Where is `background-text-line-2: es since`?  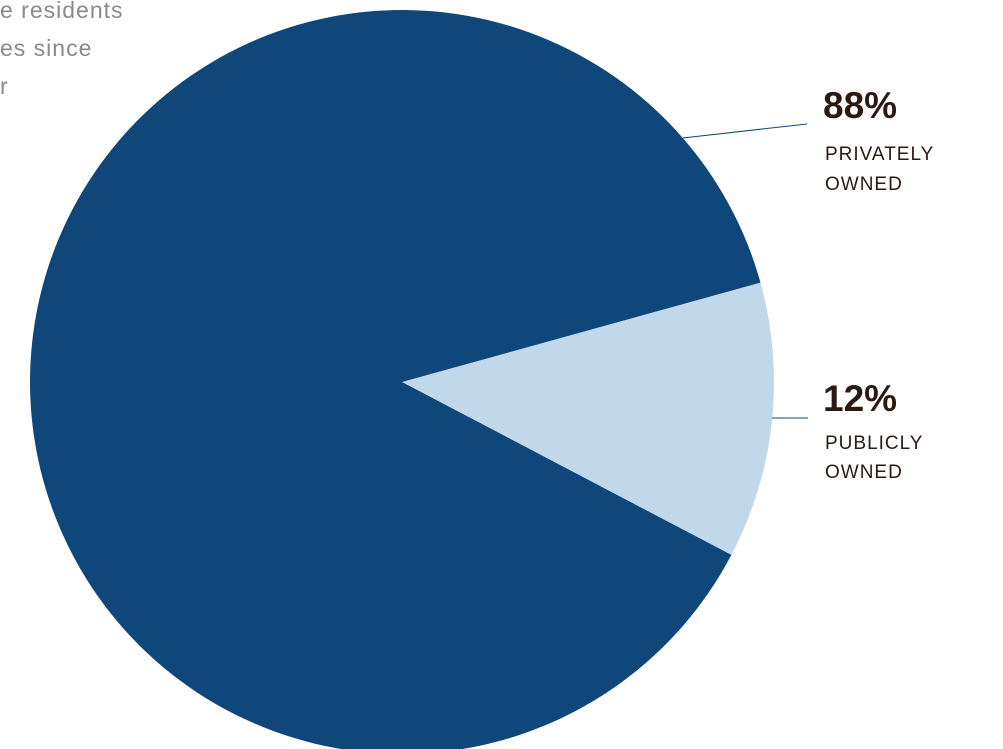
background-text-line-2: es since is located at coordinates (46, 48).